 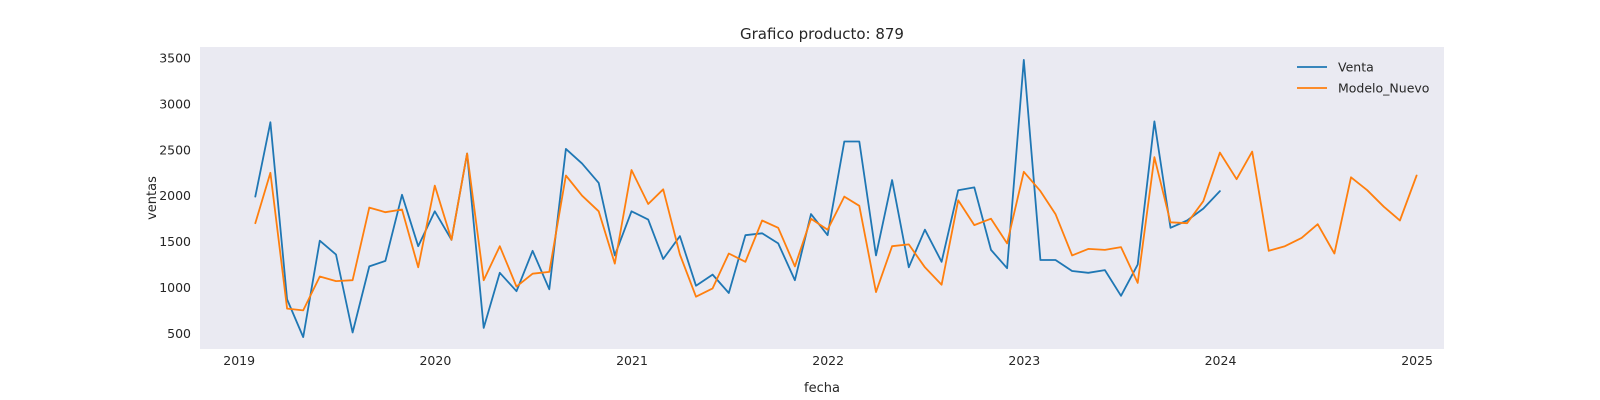 What do you see at coordinates (1024, 360) in the screenshot?
I see `x-tick-label: 2023` at bounding box center [1024, 360].